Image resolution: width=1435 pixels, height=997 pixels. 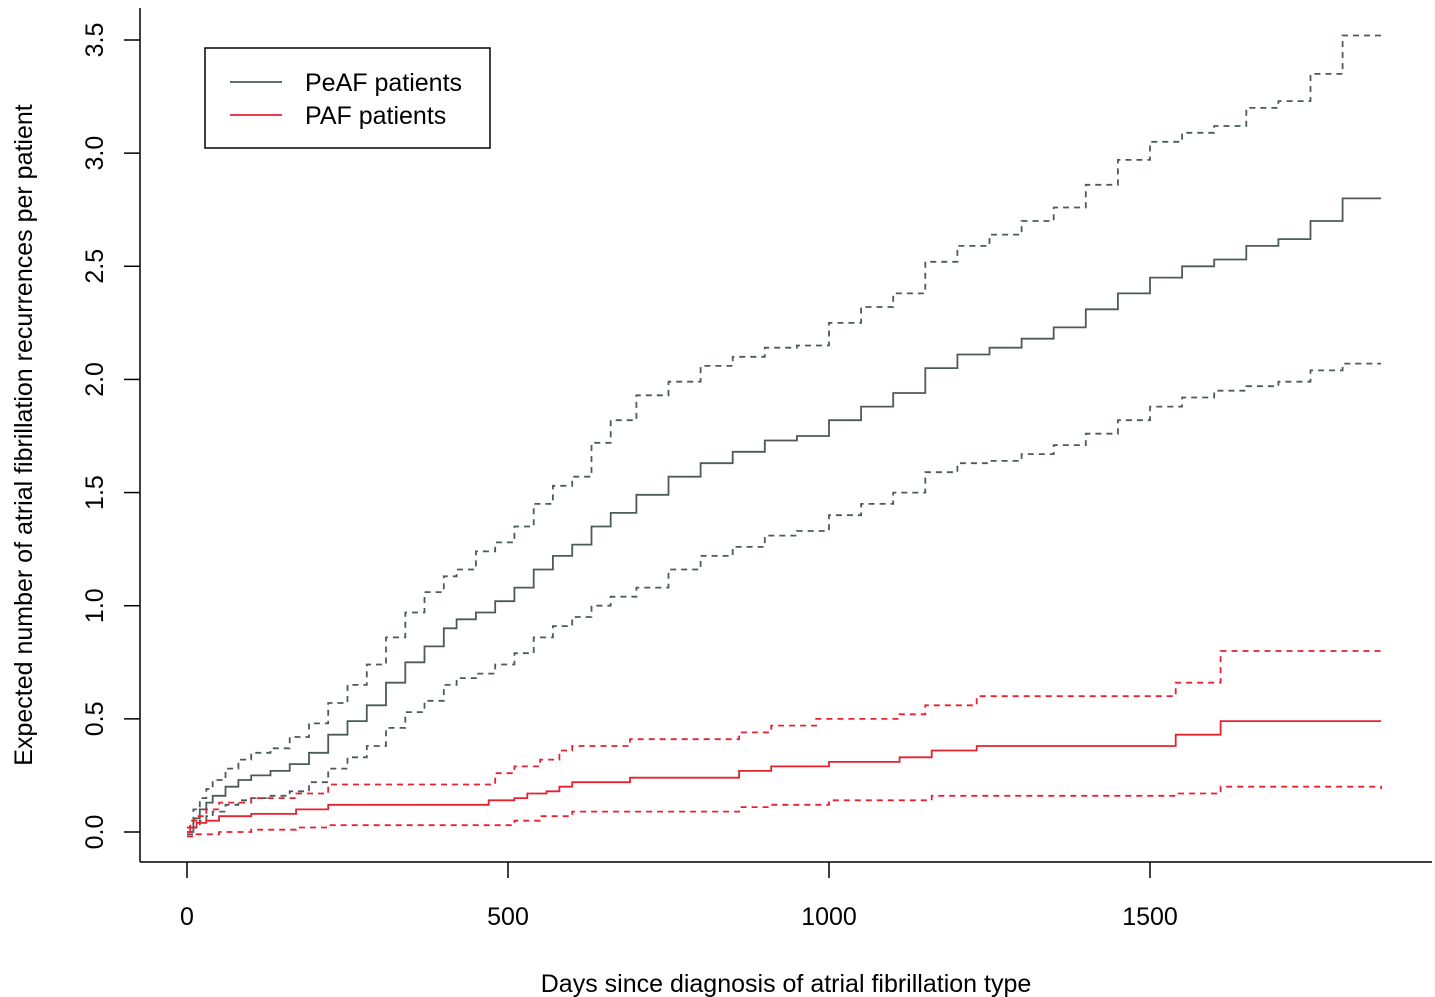 What do you see at coordinates (95, 153) in the screenshot?
I see `y-tick-label: 3.0` at bounding box center [95, 153].